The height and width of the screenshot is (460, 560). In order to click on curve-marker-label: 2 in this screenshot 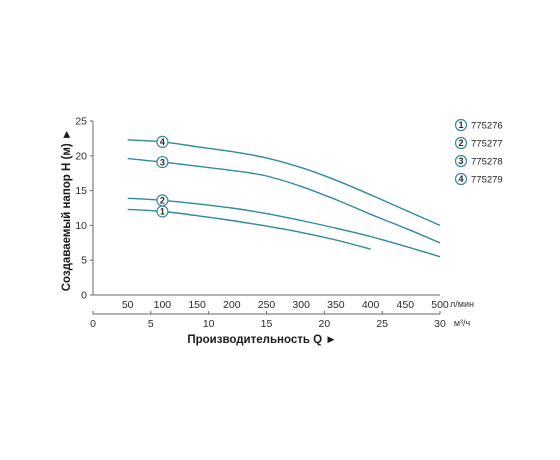, I will do `click(162, 201)`.